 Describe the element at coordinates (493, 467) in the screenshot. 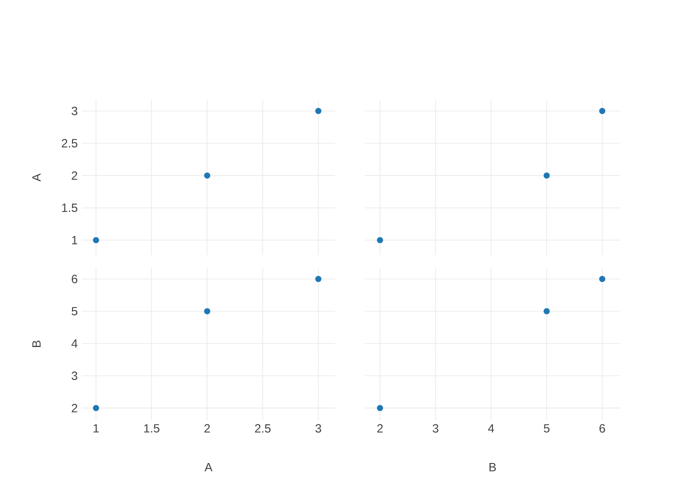

I see `x-axis-title: B` at that location.